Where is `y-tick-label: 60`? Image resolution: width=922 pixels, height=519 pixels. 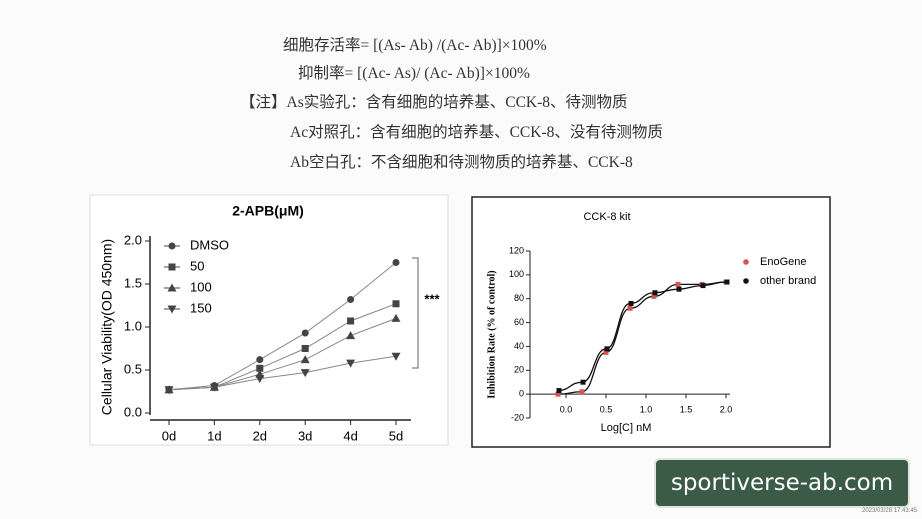 y-tick-label: 60 is located at coordinates (519, 322).